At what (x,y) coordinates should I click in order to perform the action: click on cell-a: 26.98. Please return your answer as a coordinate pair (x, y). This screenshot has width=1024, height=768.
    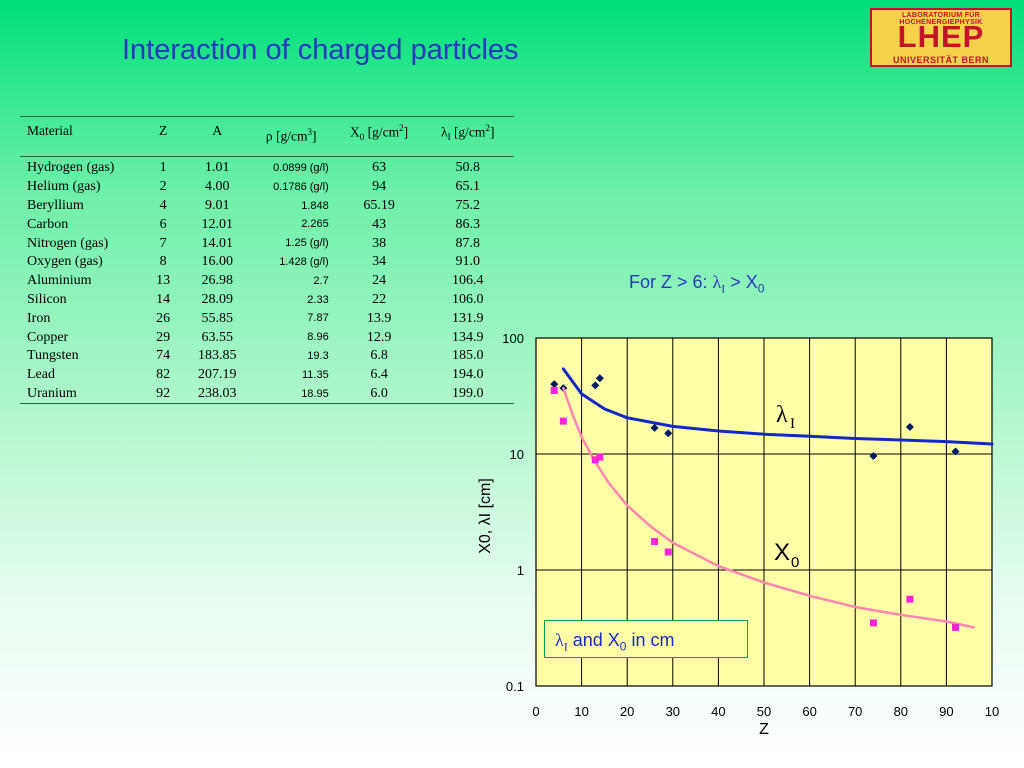
    Looking at the image, I should click on (217, 281).